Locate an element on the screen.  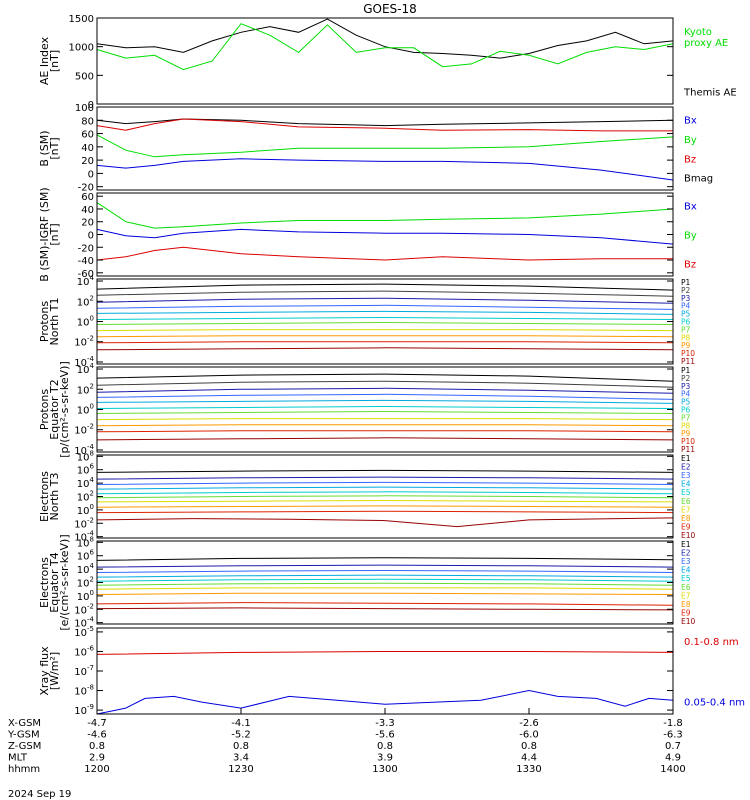
y-tick-label: 1000 is located at coordinates (81, 48).